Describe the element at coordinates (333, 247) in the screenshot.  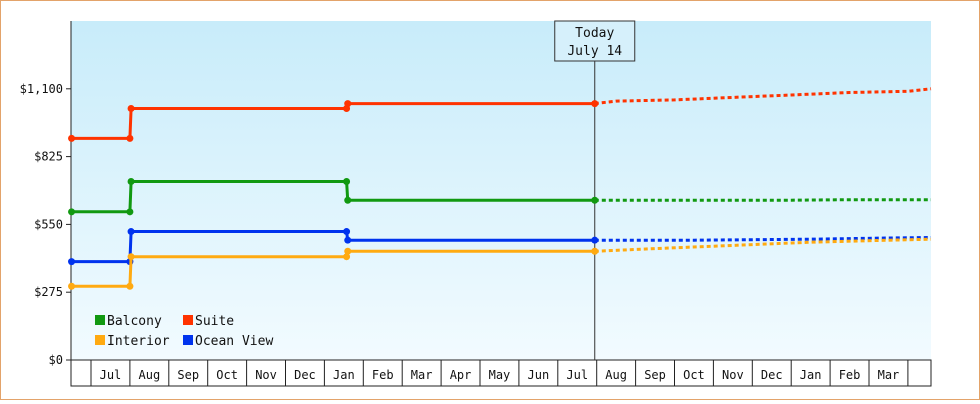
I see `series-line-ocean-view` at that location.